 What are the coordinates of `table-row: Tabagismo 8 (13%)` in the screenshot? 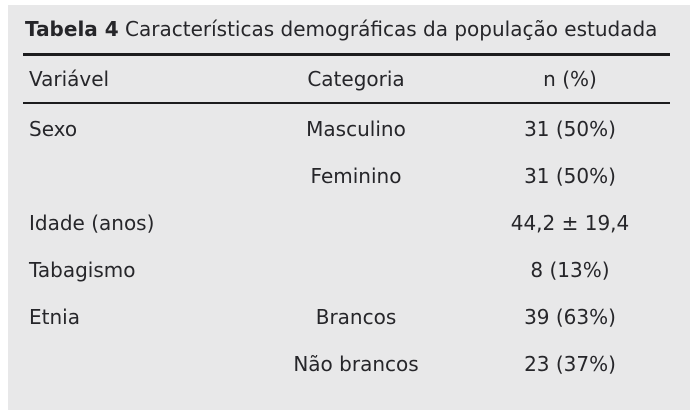 It's located at (346, 269).